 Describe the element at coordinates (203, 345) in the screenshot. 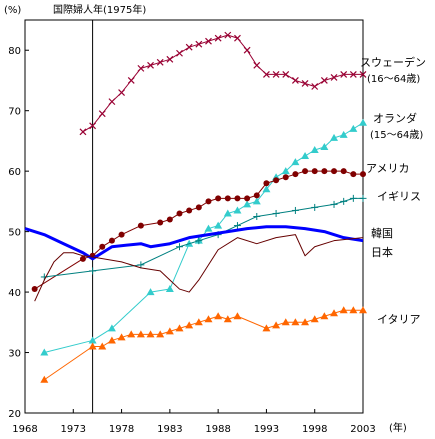

I see `series-line` at that location.